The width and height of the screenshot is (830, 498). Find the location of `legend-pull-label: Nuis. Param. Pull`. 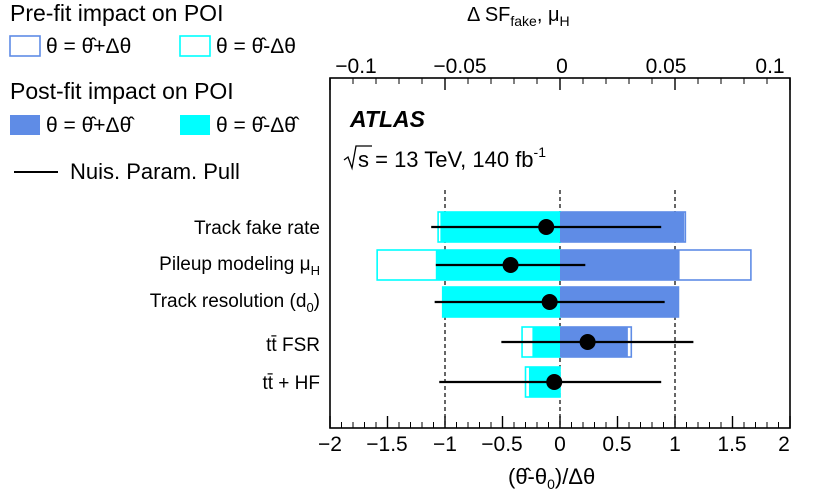

legend-pull-label: Nuis. Param. Pull is located at coordinates (155, 171).